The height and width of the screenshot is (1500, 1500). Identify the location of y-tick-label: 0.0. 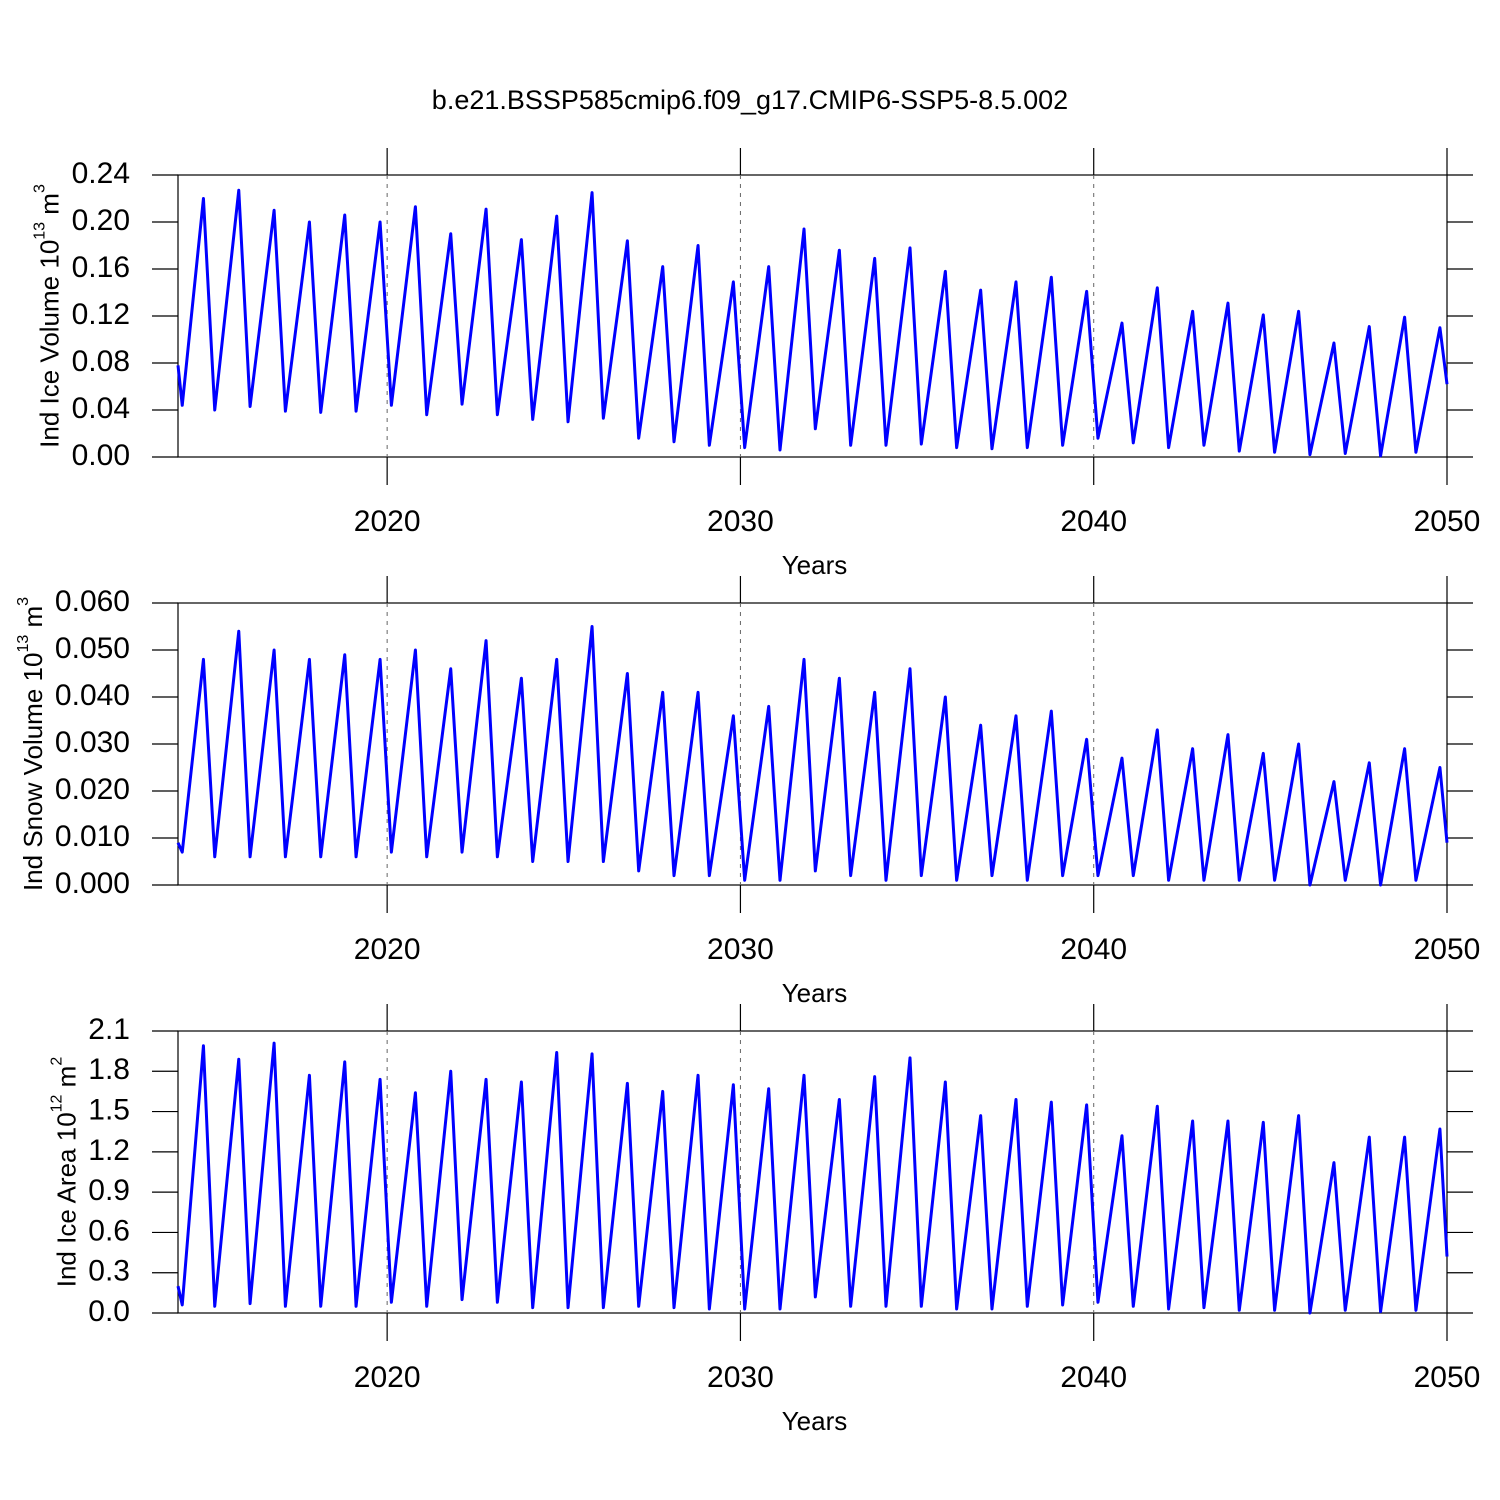
(109, 1311).